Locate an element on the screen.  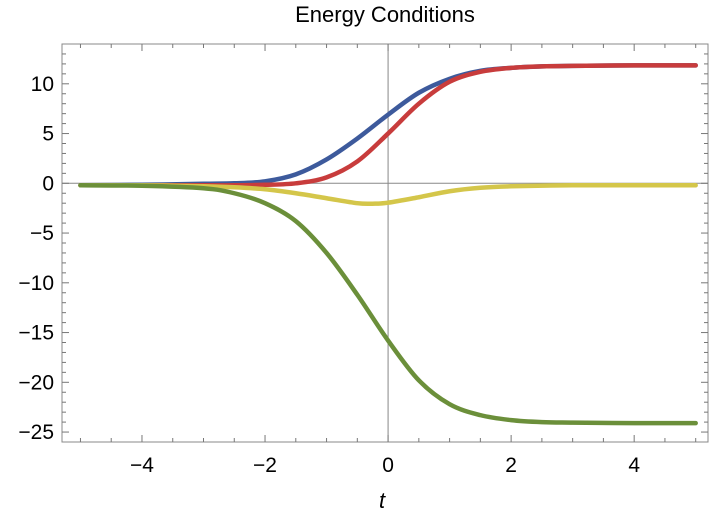
y-tick-label: −25 is located at coordinates (36, 432).